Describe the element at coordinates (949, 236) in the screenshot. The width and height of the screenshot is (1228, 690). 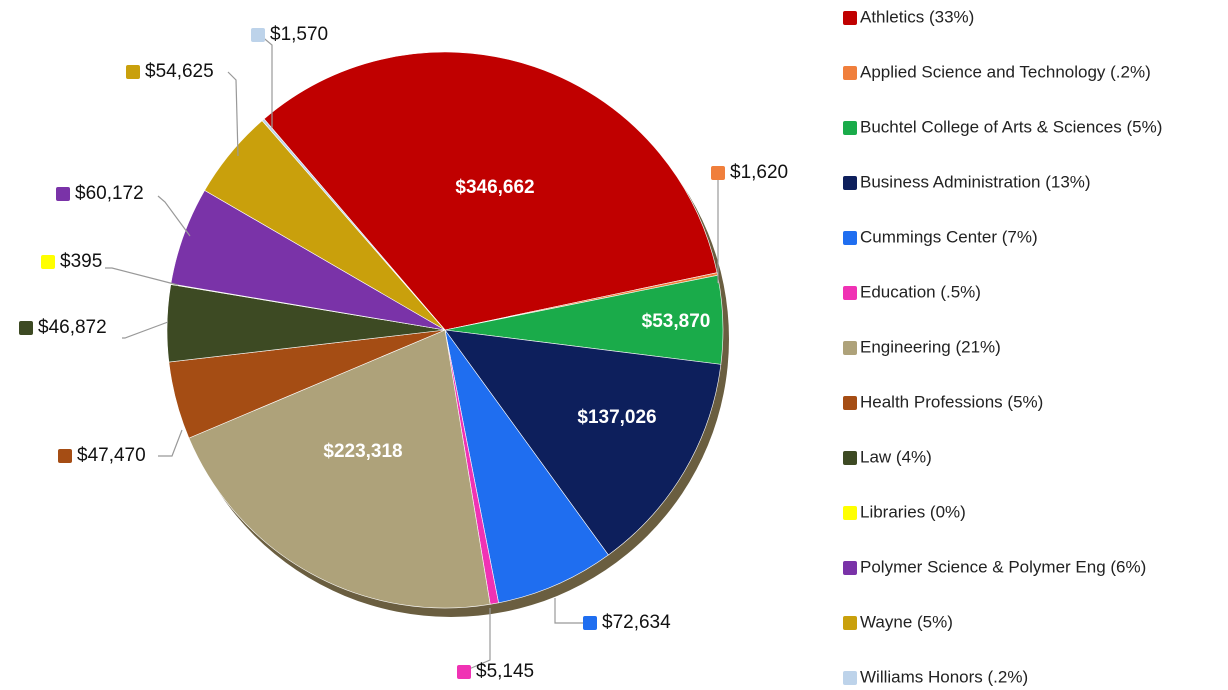
I see `legend-label: Cummings Center (7%)` at that location.